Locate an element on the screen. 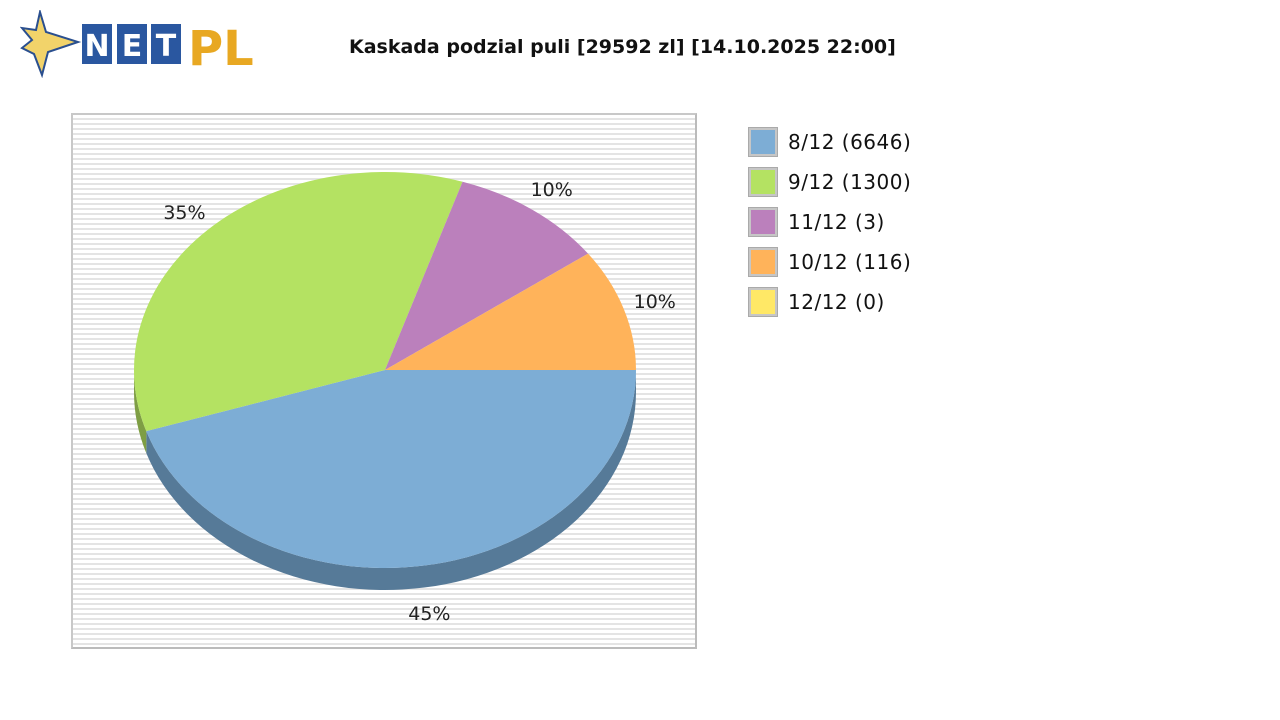  slice-percent-label: 45% is located at coordinates (429, 614).